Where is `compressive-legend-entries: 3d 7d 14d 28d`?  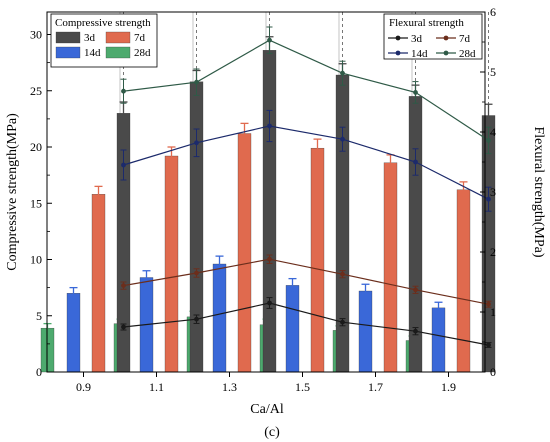
compressive-legend-entries: 3d 7d 14d 28d is located at coordinates (103, 45).